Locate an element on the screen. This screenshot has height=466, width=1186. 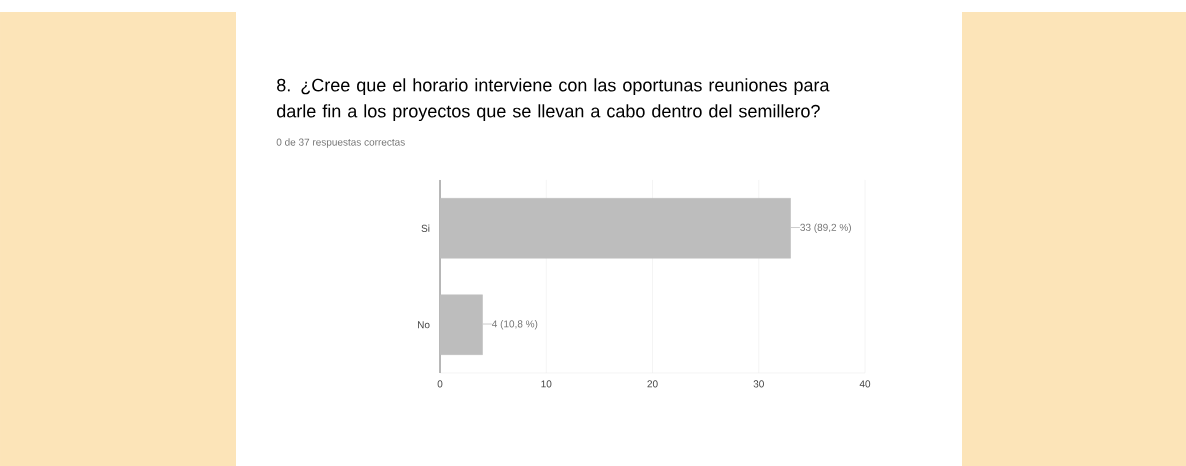
data-label: 33 (89,2 %) is located at coordinates (825, 228).